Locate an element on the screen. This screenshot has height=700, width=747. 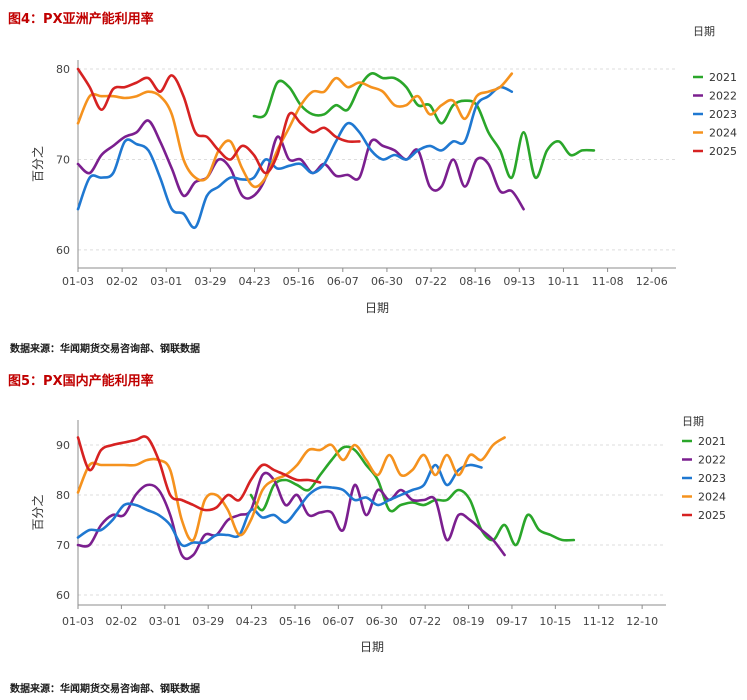
y-tick-label: 90 is located at coordinates (63, 445).